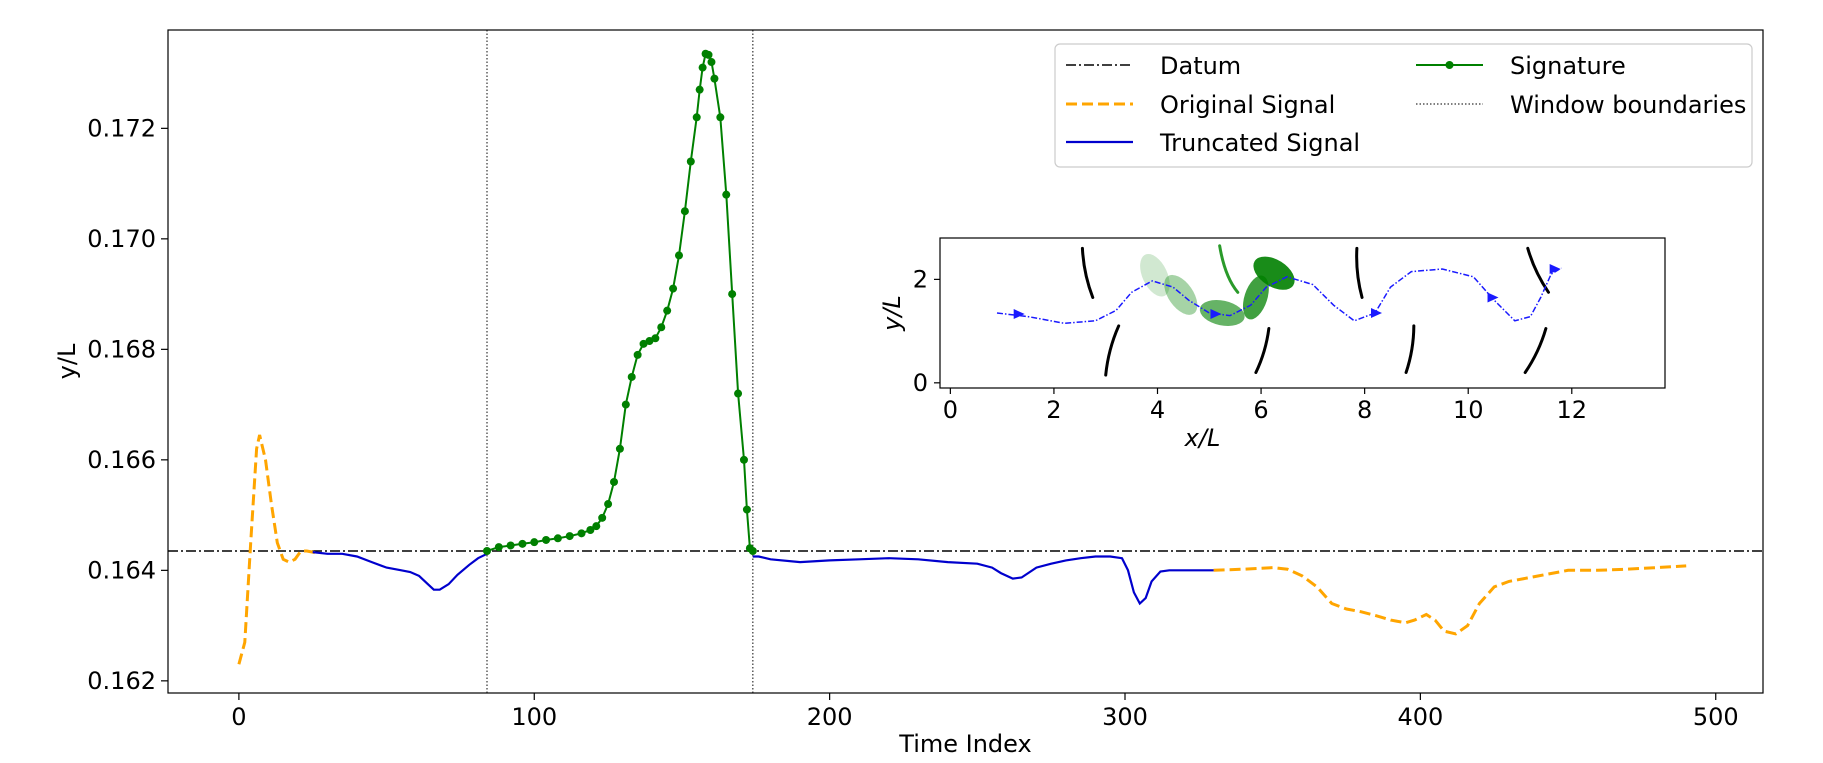 The image size is (1823, 763). Describe the element at coordinates (121, 128) in the screenshot. I see `y-tick-label-5: 0.172` at that location.